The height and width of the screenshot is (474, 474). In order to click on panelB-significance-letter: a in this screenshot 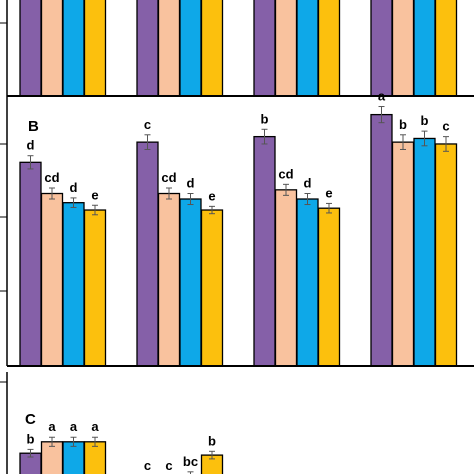, I will do `click(382, 96)`.